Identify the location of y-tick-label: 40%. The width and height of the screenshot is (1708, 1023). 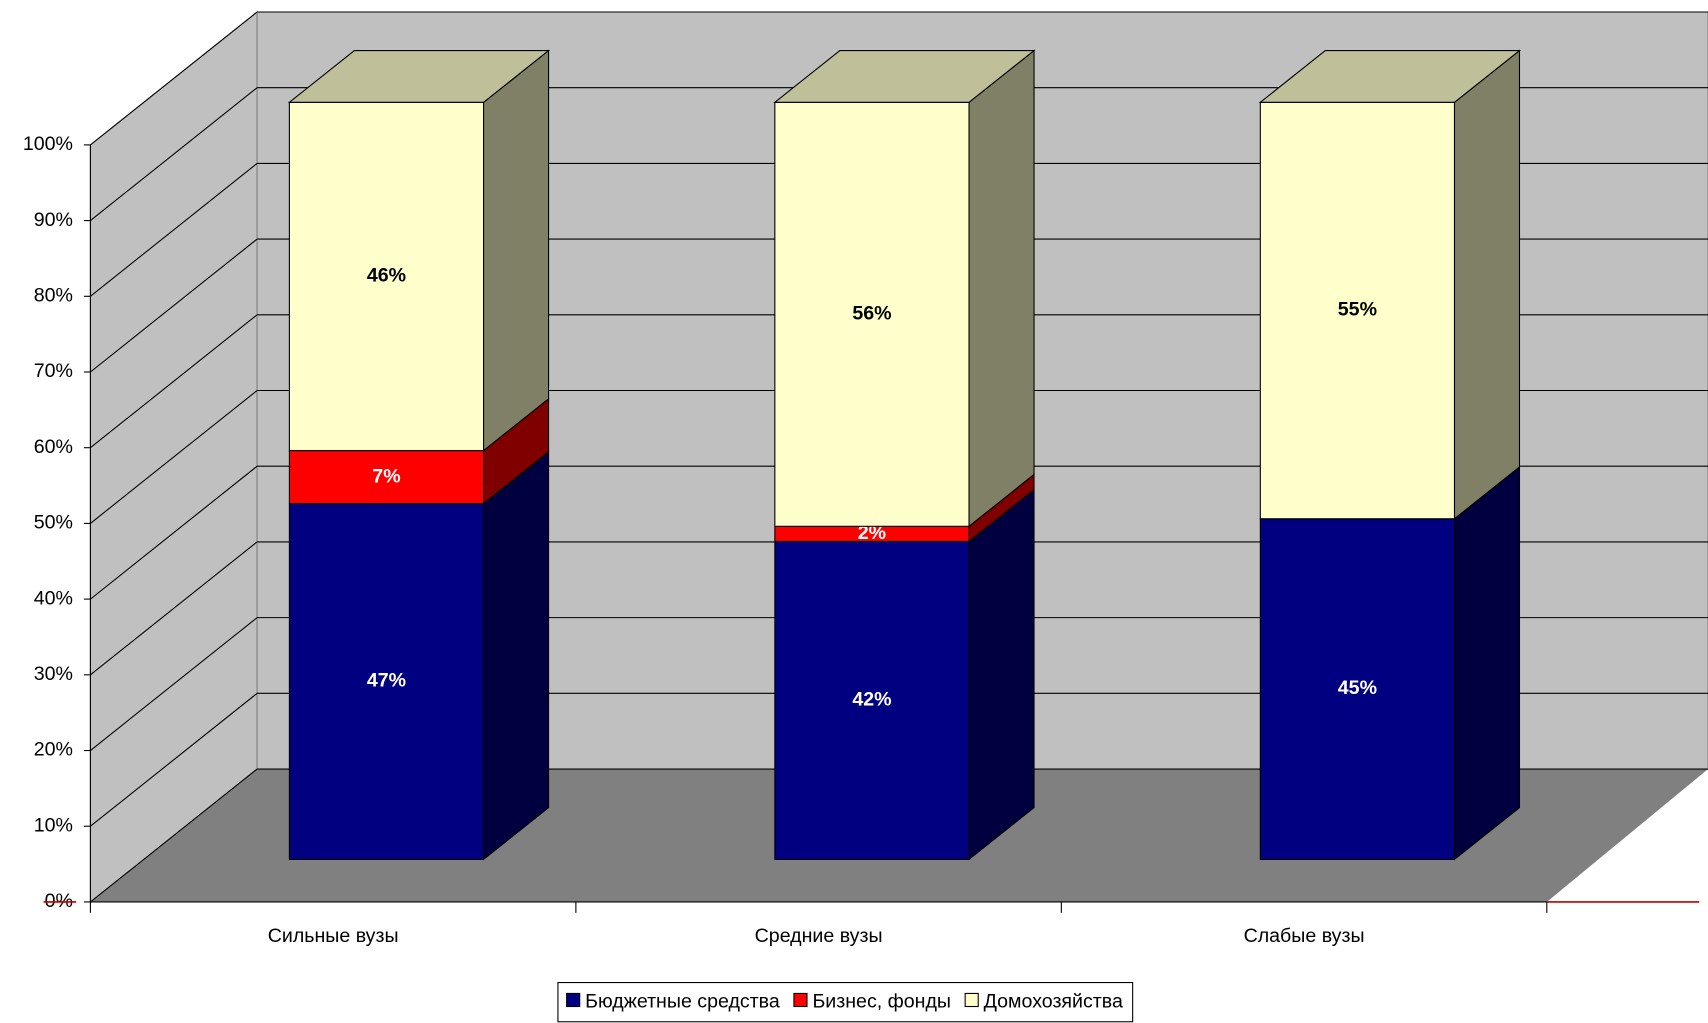
(53, 598).